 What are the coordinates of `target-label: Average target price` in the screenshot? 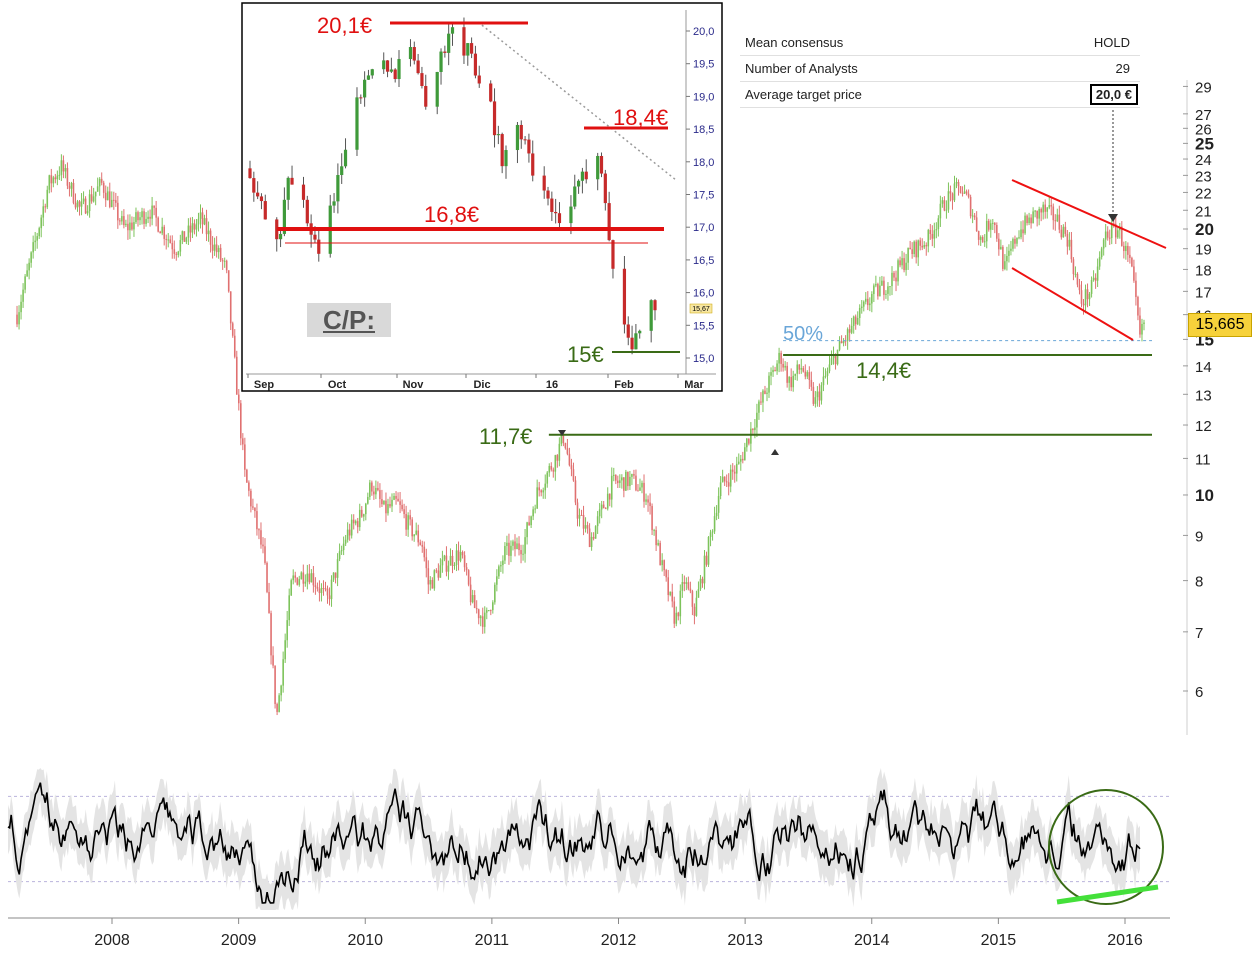 It's located at (803, 94).